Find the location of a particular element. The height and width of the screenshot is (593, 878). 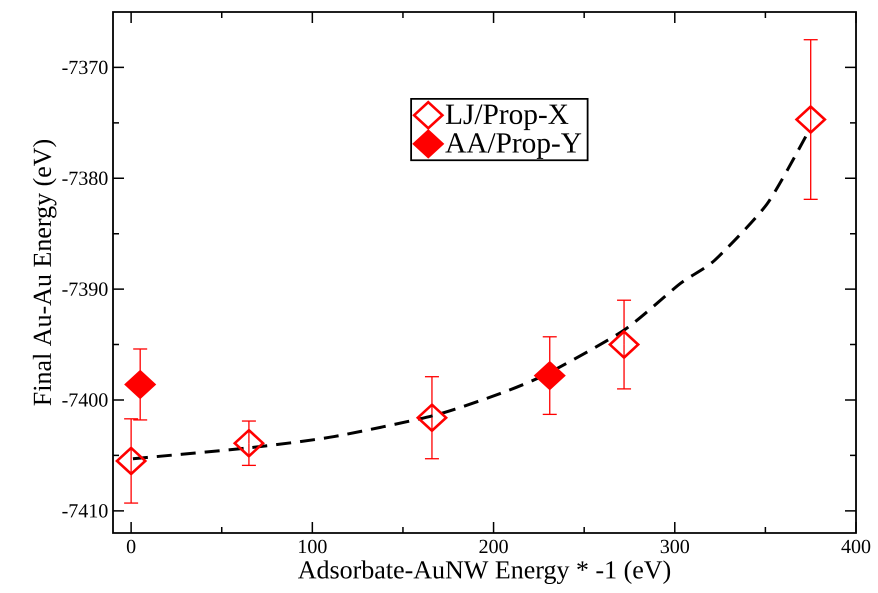

x-tick-label: 400 is located at coordinates (855, 547).